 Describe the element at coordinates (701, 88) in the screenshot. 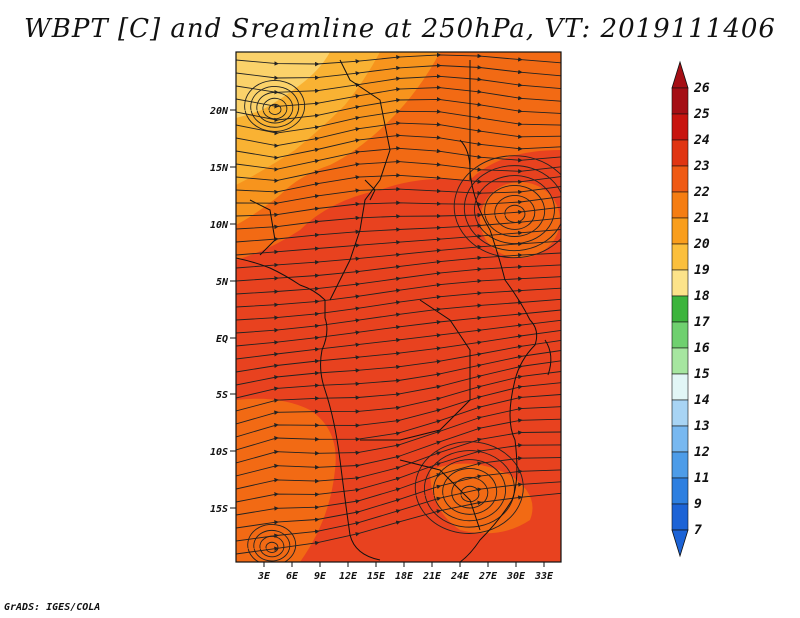

I see `colorbar-label: 26` at that location.